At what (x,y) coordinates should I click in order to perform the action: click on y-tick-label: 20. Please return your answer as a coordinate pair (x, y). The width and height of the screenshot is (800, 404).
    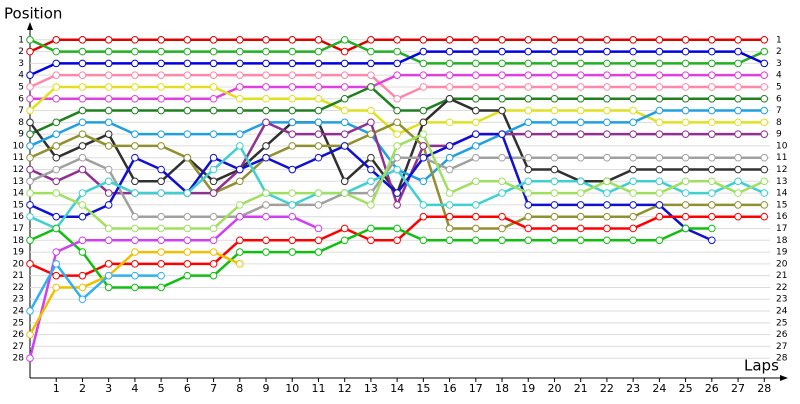
    Looking at the image, I should click on (19, 264).